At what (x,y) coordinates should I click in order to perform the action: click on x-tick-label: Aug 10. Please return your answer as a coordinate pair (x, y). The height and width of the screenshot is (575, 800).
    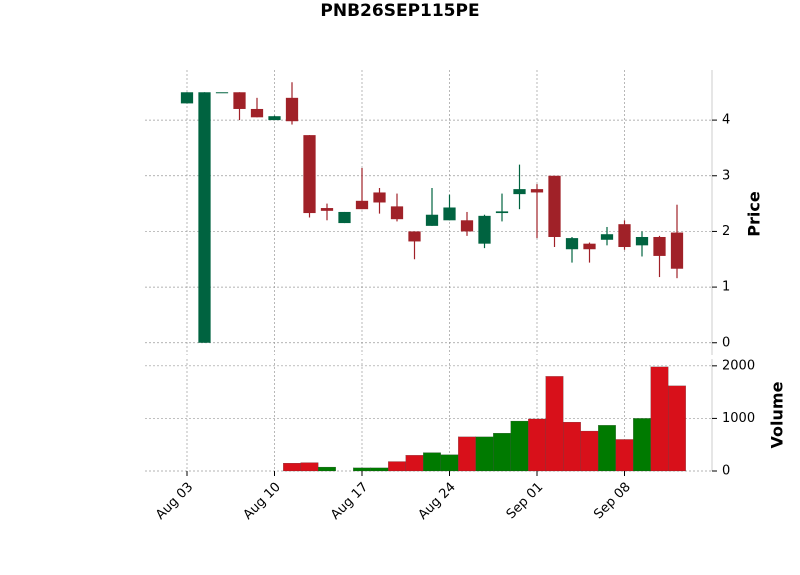
    Looking at the image, I should click on (262, 501).